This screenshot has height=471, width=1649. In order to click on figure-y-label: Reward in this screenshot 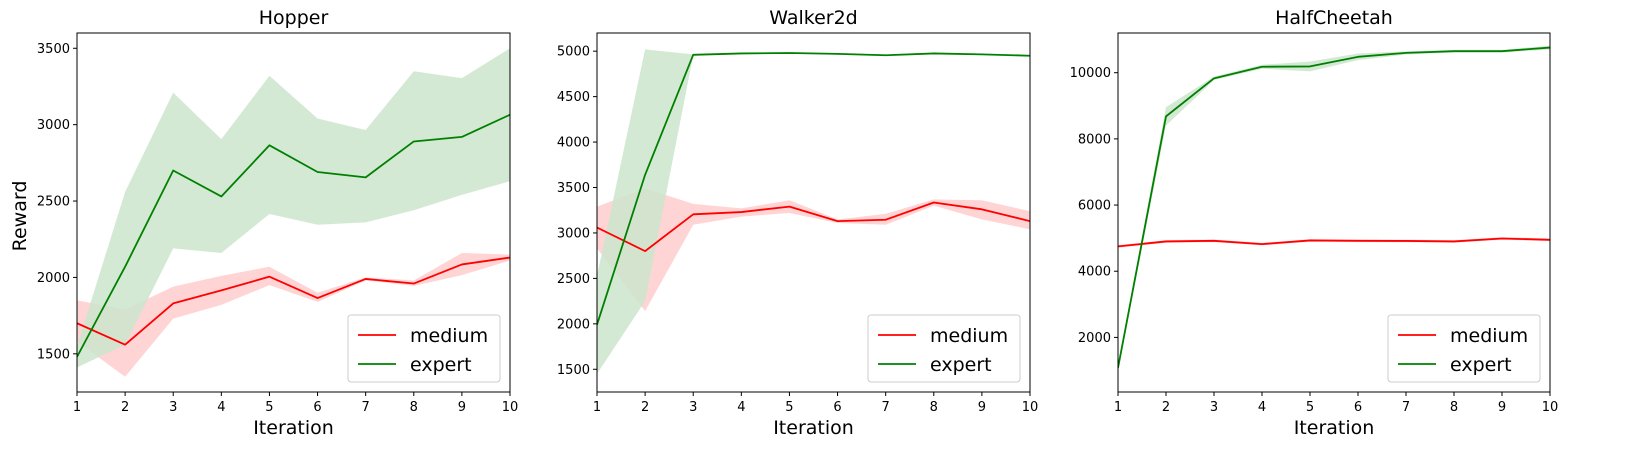, I will do `click(20, 216)`.